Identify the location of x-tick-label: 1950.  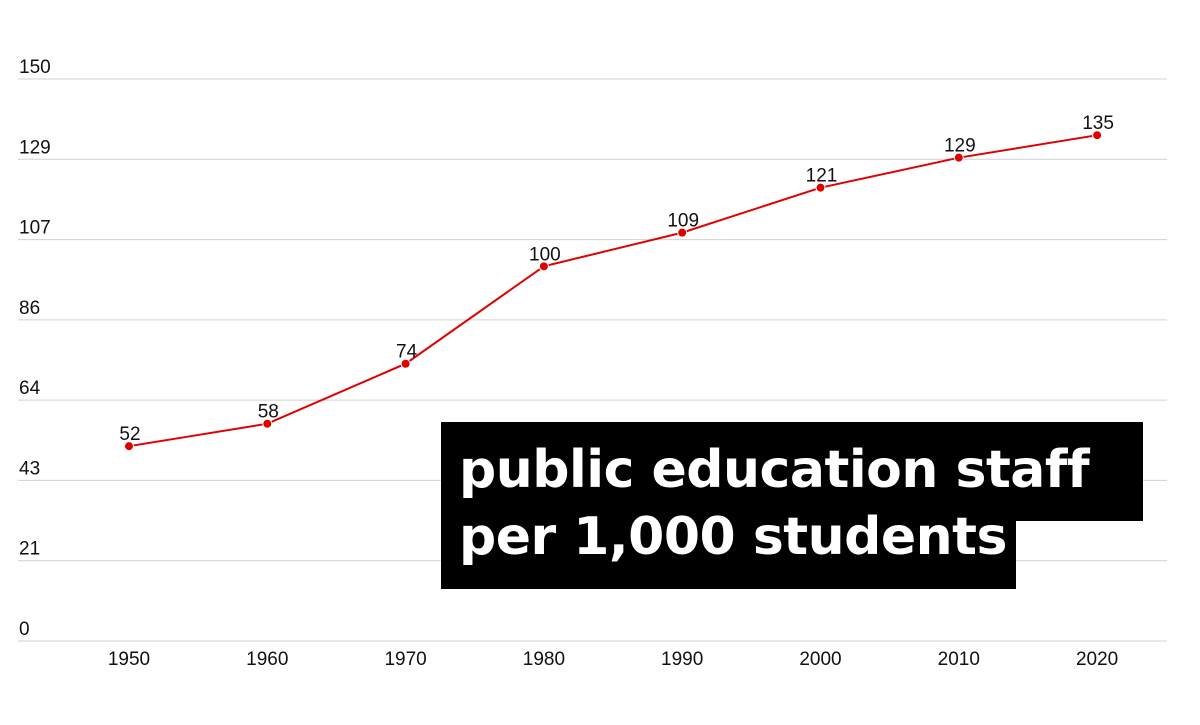
(129, 659).